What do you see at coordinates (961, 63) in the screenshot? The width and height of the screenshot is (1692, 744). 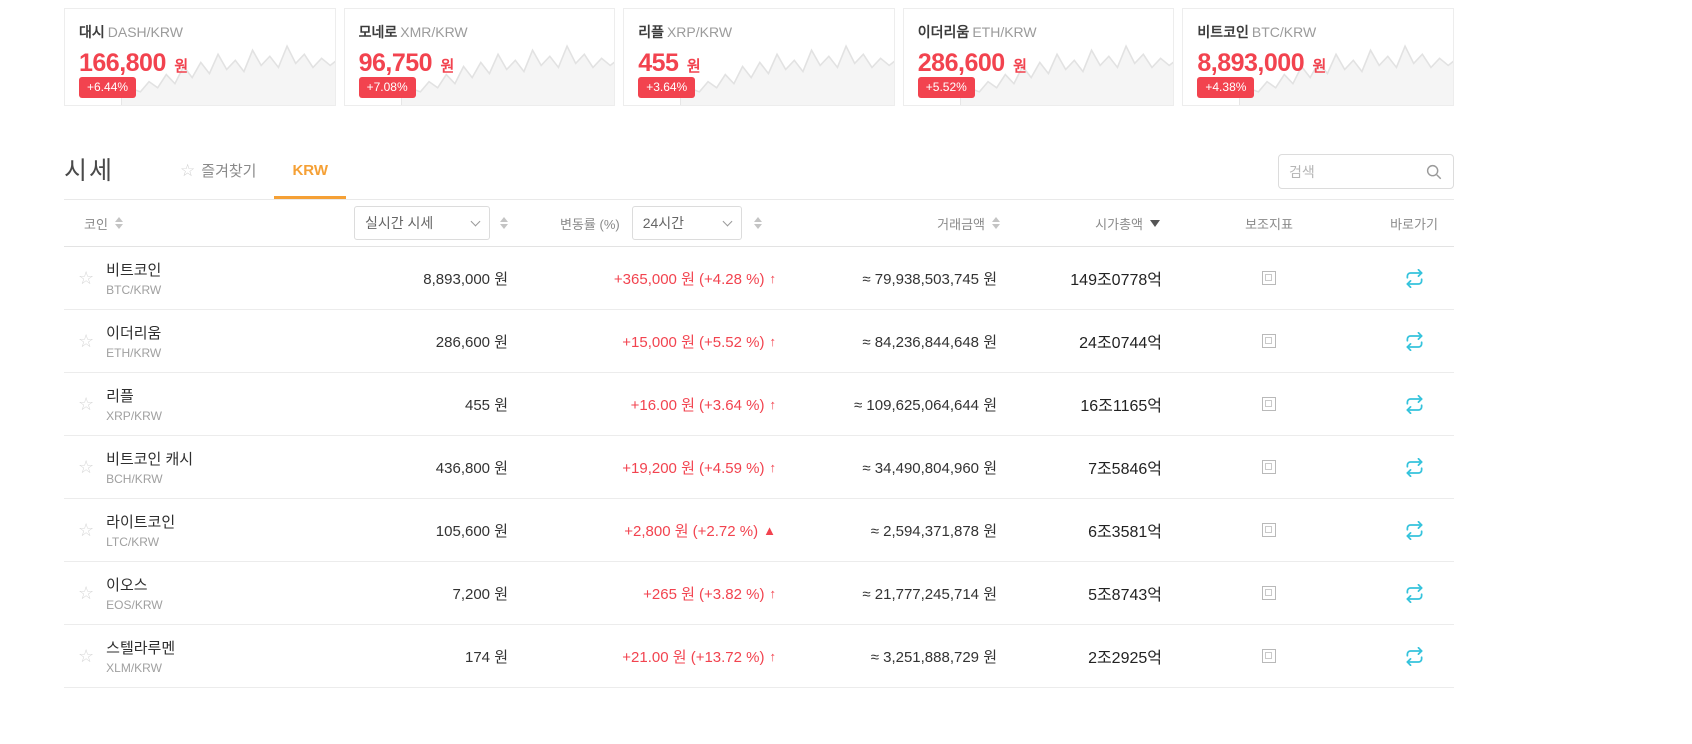 I see `ticker-price-value: 286,600` at bounding box center [961, 63].